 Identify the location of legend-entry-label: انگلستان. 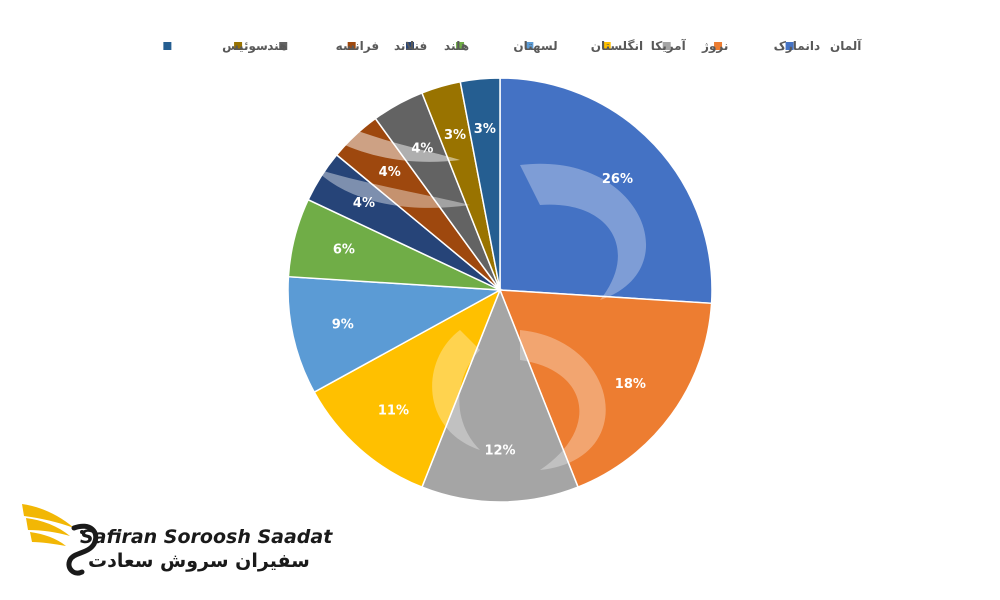
(617, 46).